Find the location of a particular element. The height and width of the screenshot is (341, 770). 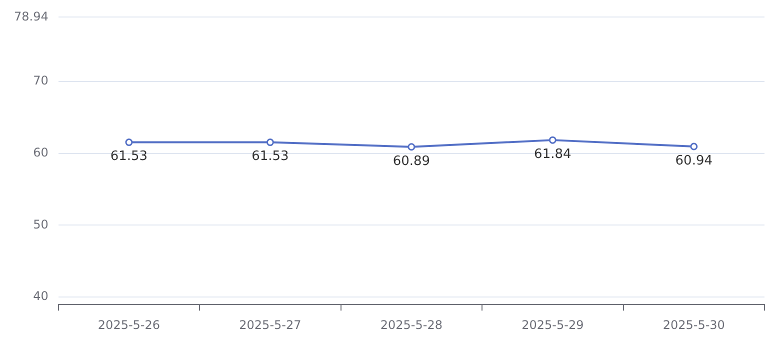

x-tick-label: 2025-5-30 is located at coordinates (693, 325).